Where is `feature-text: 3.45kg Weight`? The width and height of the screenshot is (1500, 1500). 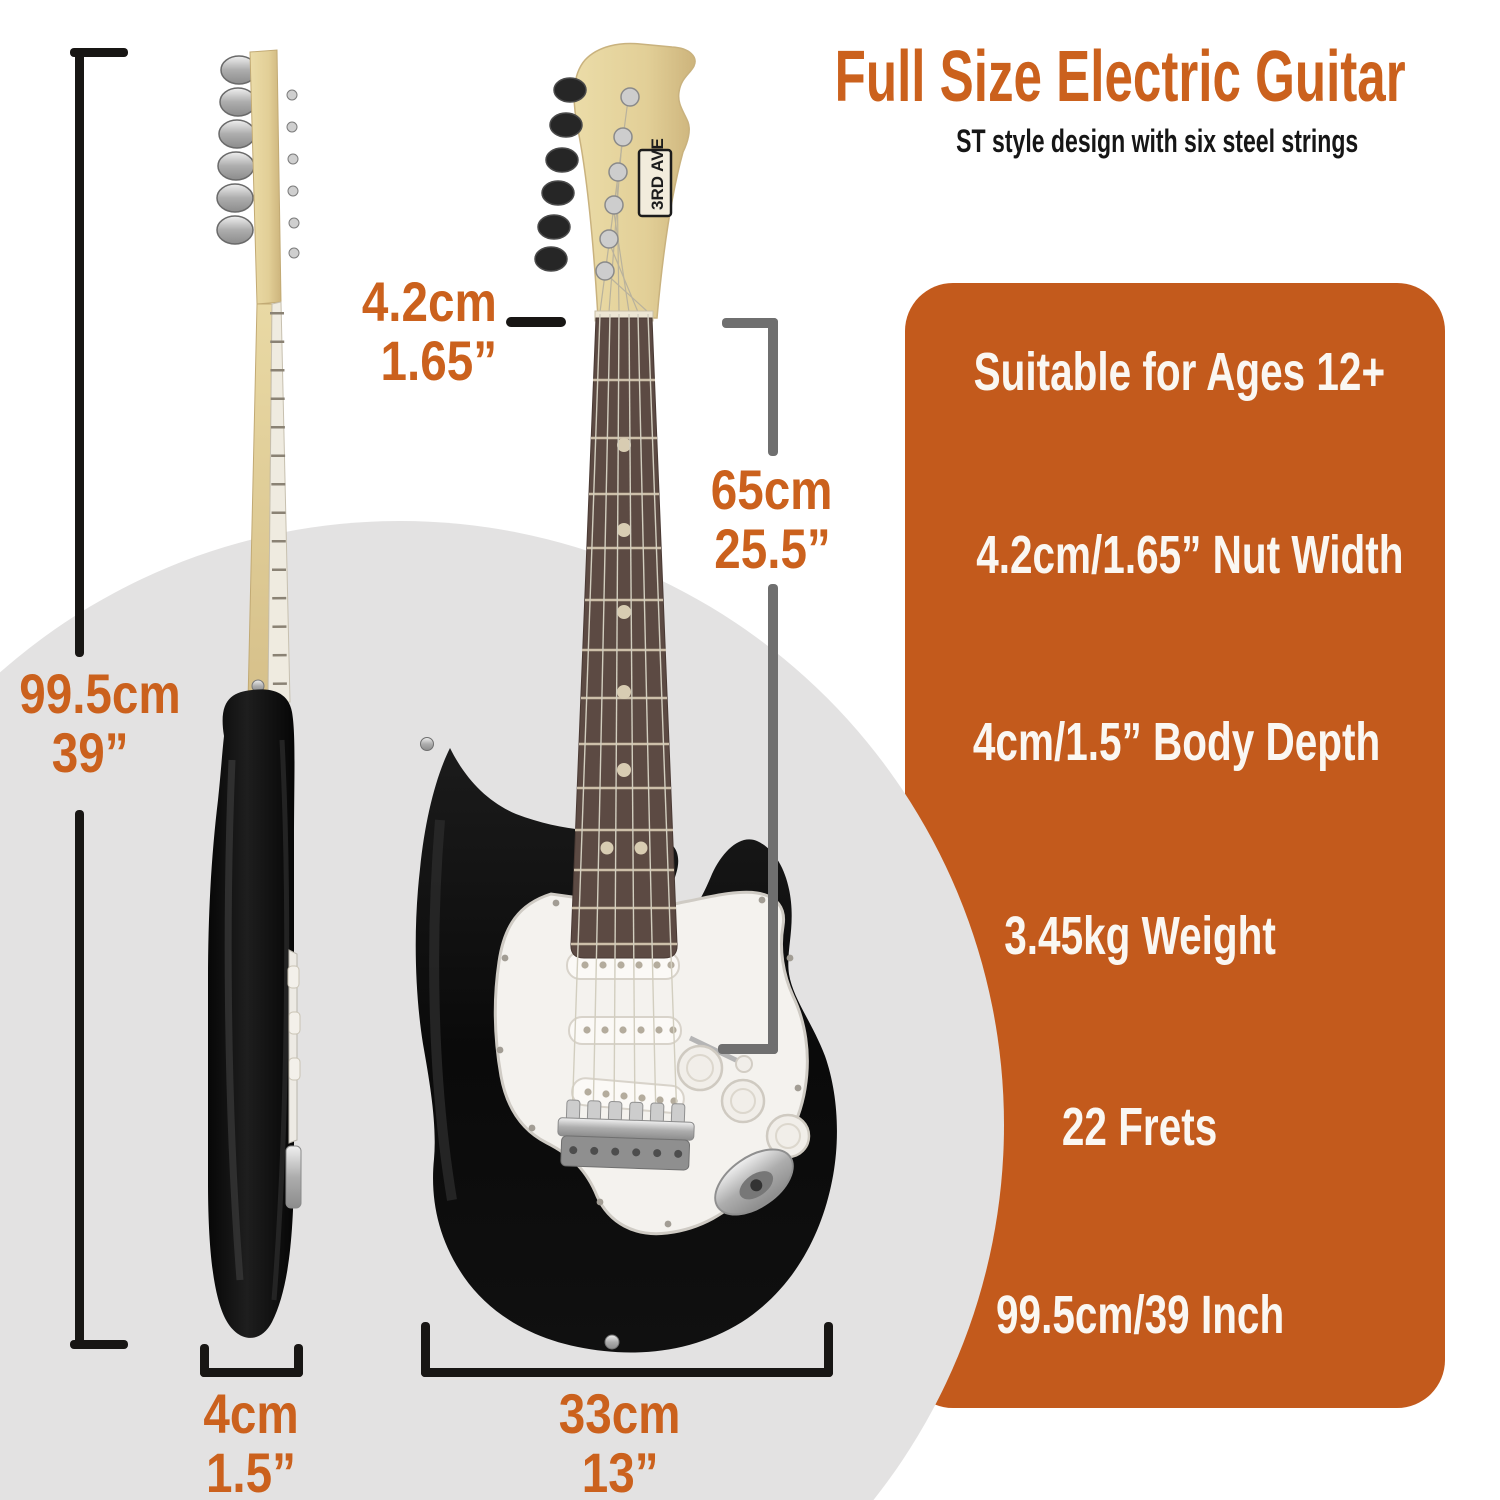
feature-text: 3.45kg Weight is located at coordinates (1140, 936).